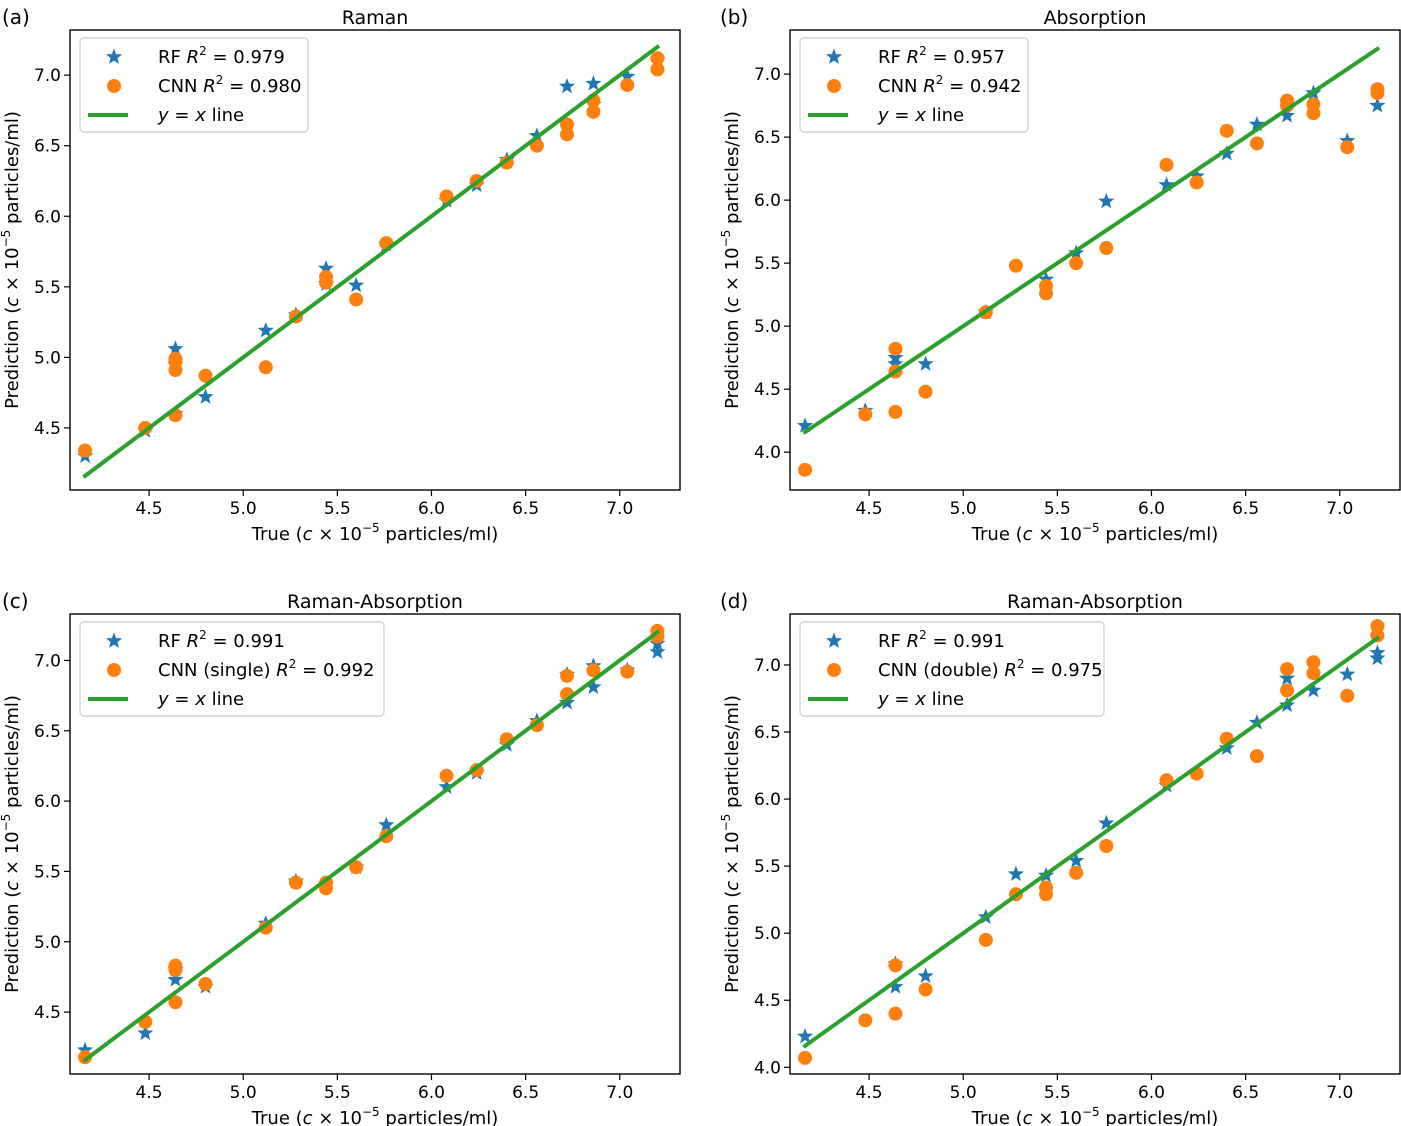 Image resolution: width=1401 pixels, height=1126 pixels. I want to click on legend: RF R2 = 0.979 CNN R2 = 0.980 y = x line, so click(194, 85).